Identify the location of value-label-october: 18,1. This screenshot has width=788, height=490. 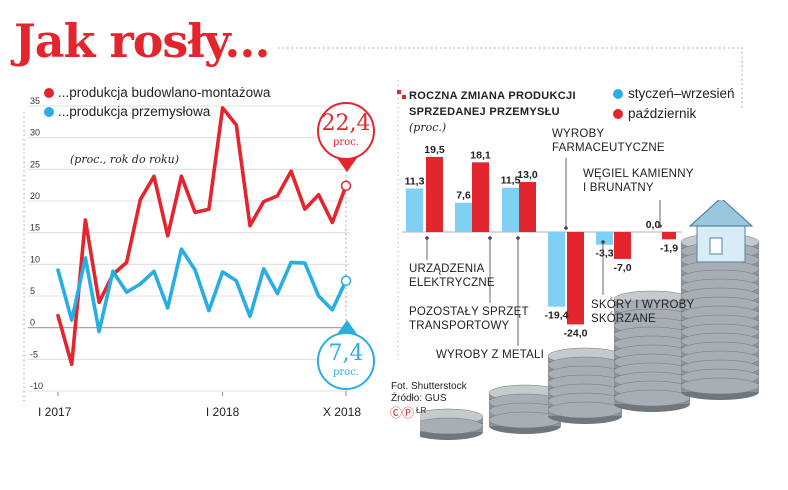
(480, 155).